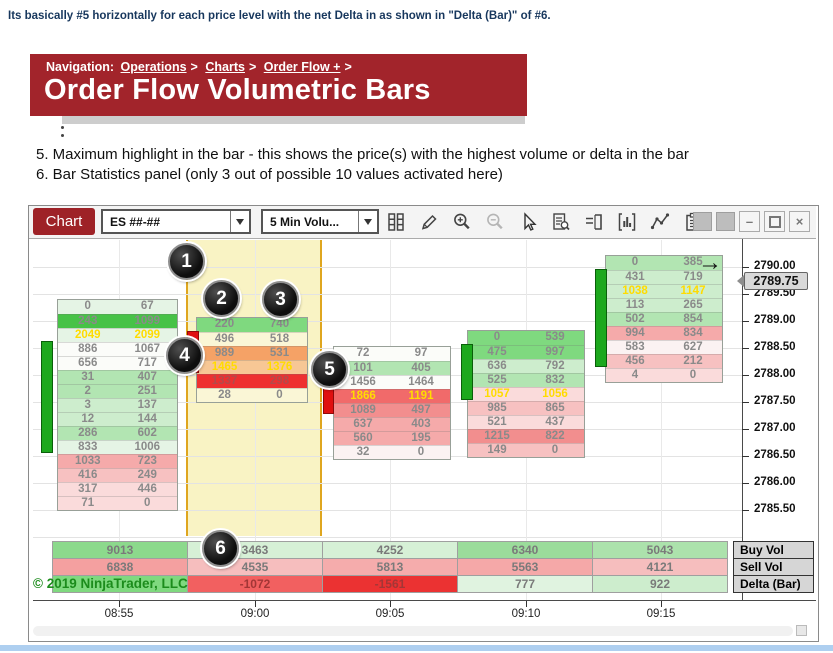 The image size is (833, 653). Describe the element at coordinates (626, 221) in the screenshot. I see `indicators-icon` at that location.